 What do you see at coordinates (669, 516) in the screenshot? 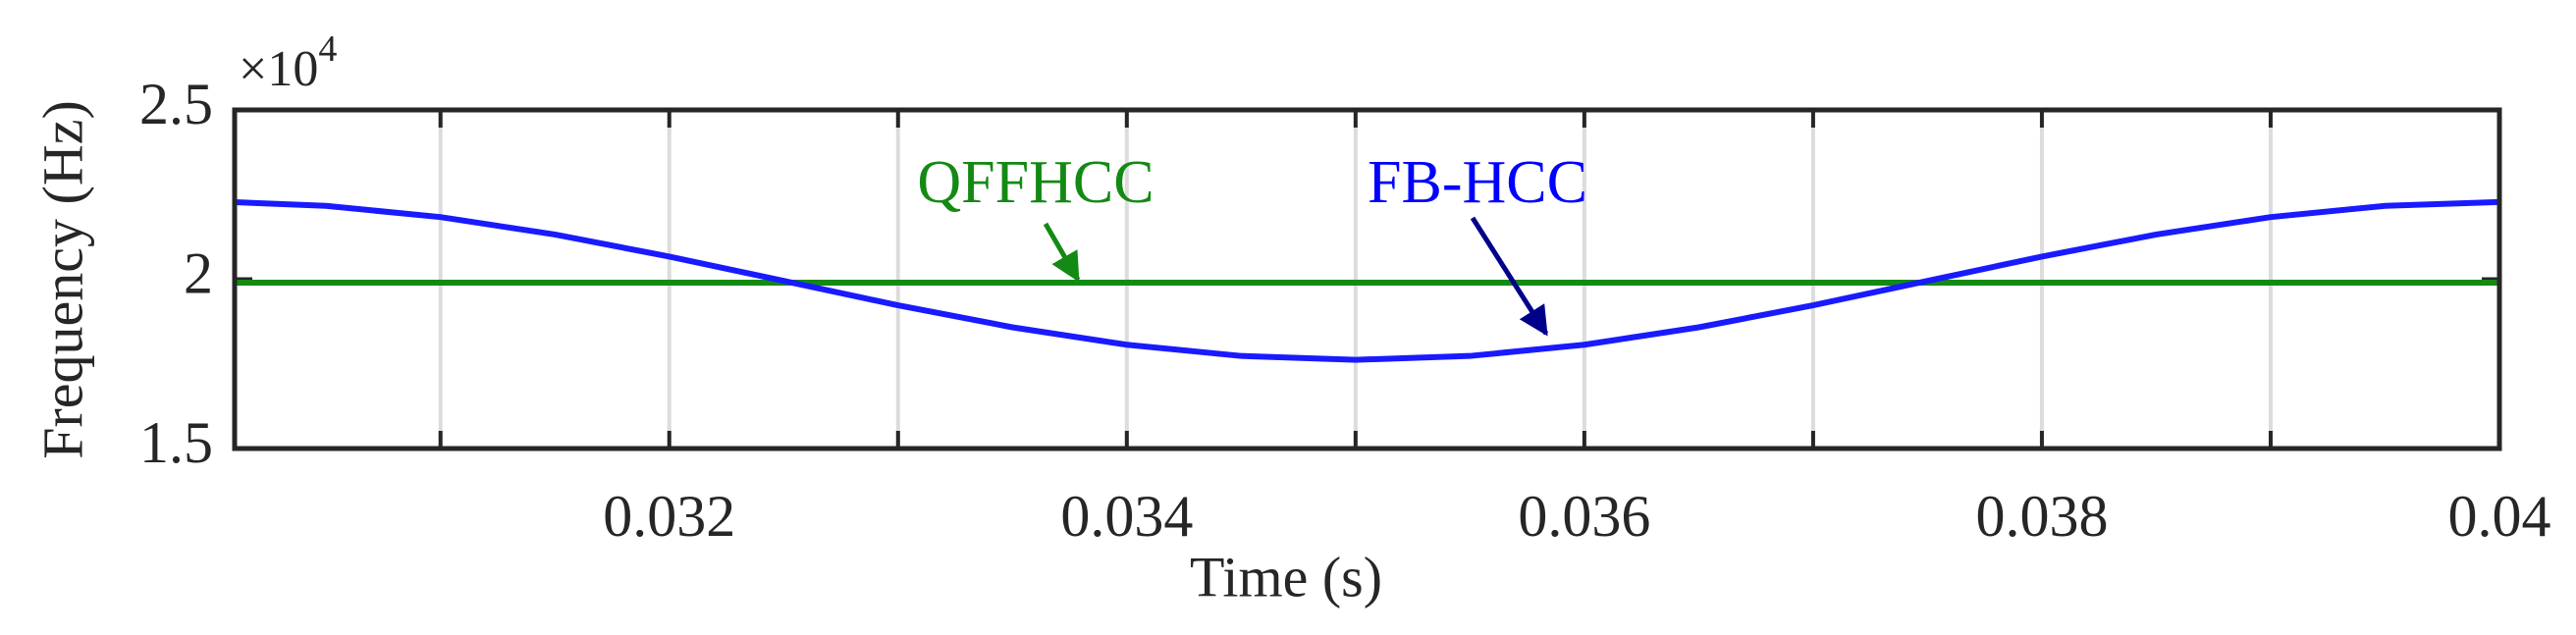
I see `x-tick-label: 0.032` at bounding box center [669, 516].